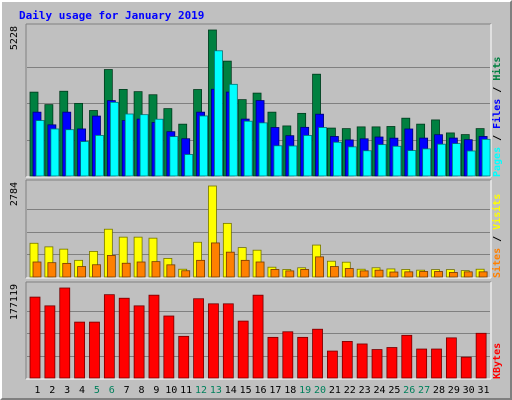  I want to click on chart-title: Daily usage for January 2019, so click(111, 15).